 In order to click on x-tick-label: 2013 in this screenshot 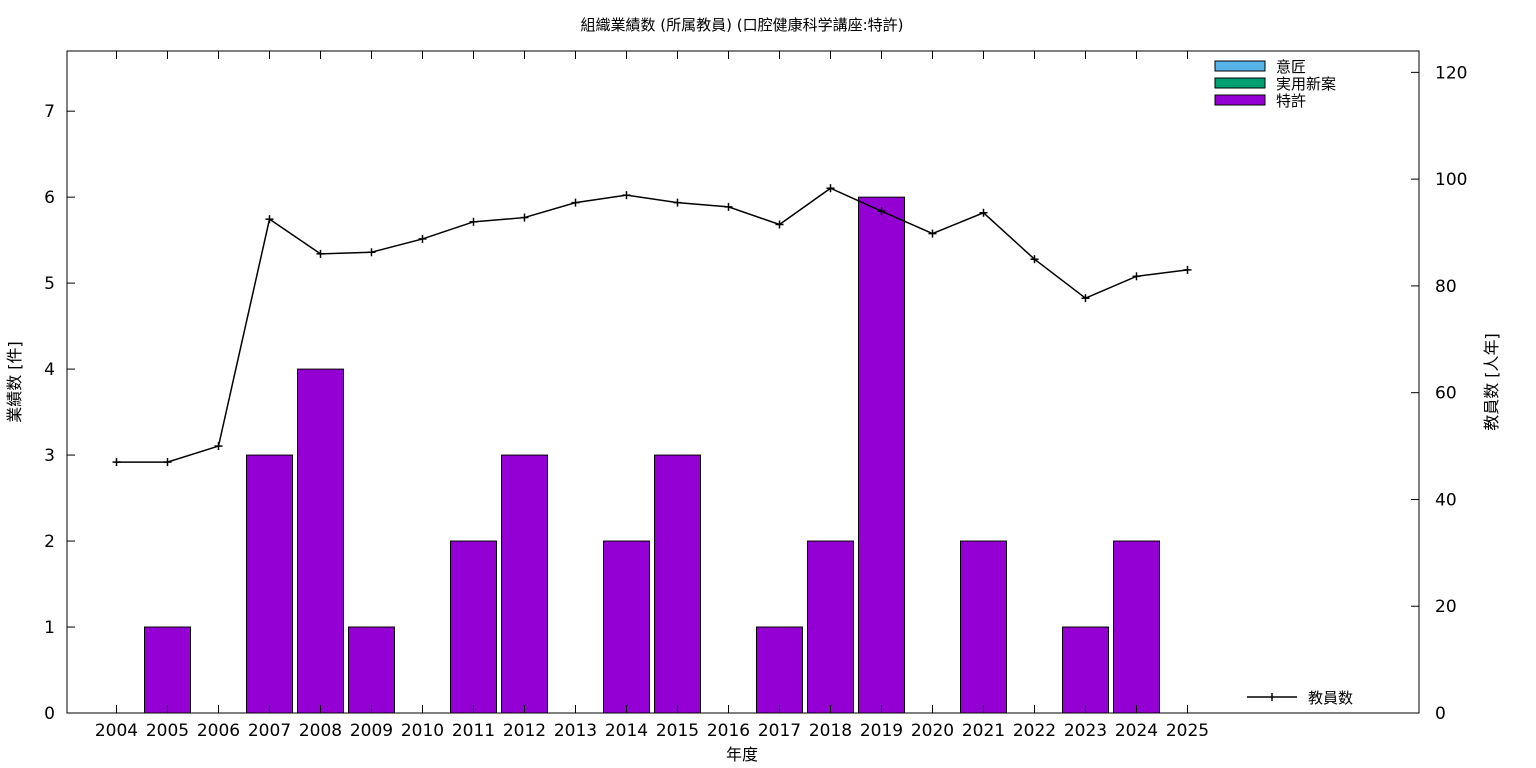, I will do `click(575, 731)`.